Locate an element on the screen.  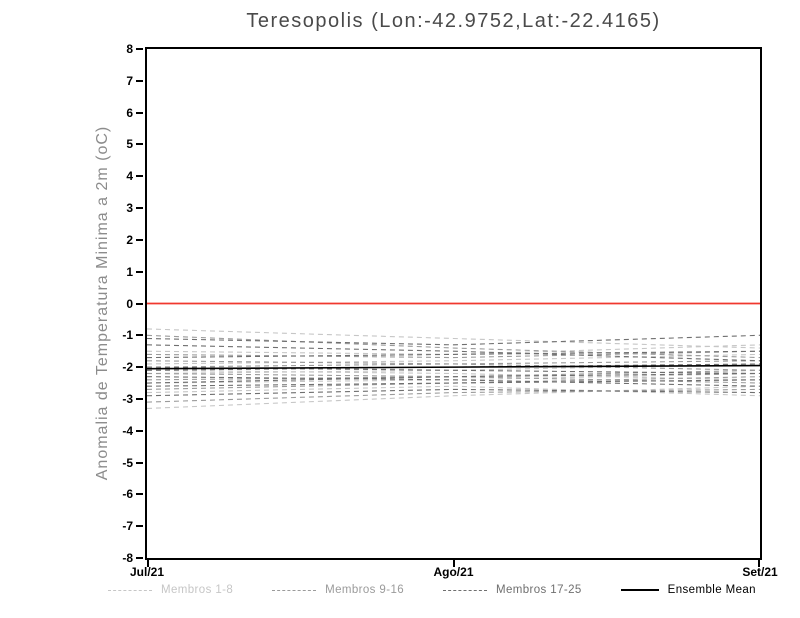
y-tick-label: -6 is located at coordinates (127, 494).